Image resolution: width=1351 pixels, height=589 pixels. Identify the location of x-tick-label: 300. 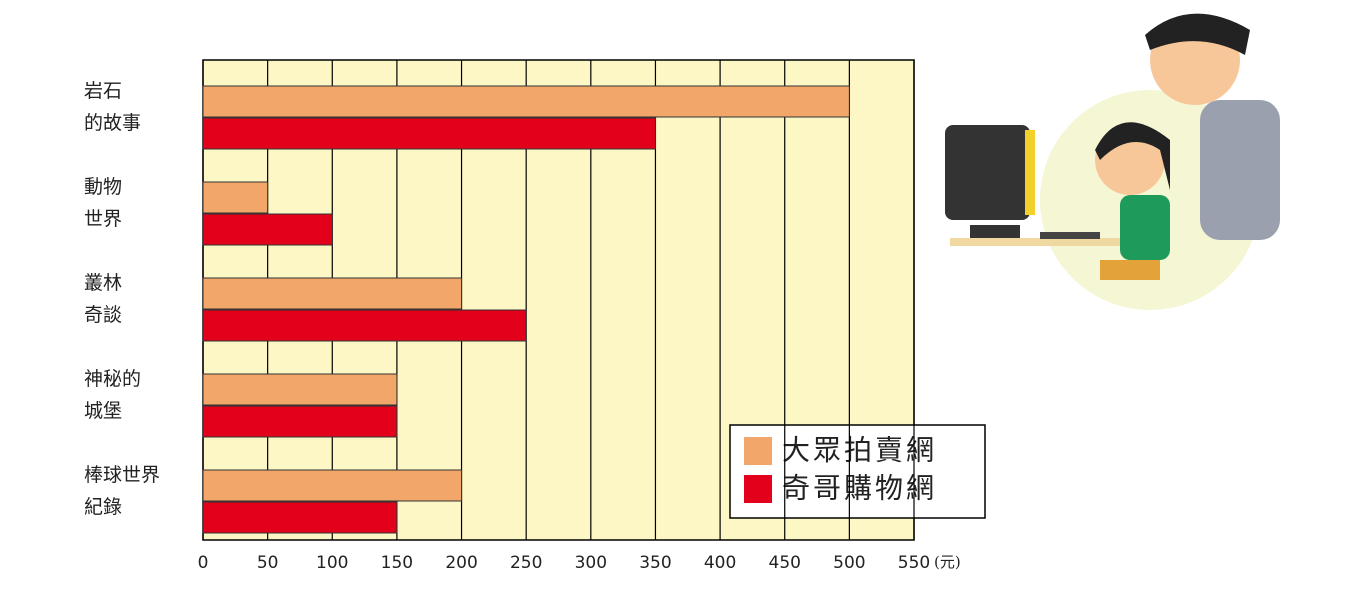
(591, 563).